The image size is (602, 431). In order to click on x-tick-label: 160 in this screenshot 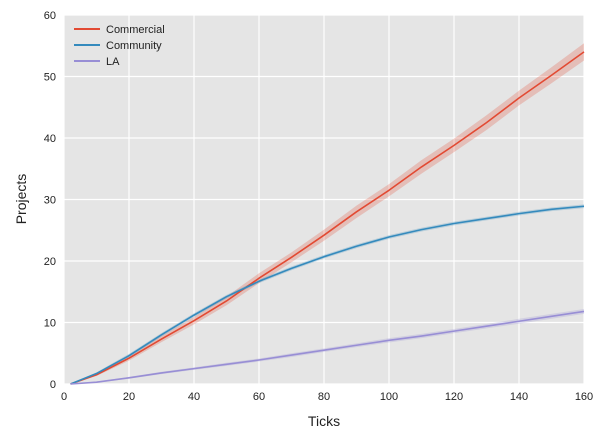, I will do `click(584, 397)`.